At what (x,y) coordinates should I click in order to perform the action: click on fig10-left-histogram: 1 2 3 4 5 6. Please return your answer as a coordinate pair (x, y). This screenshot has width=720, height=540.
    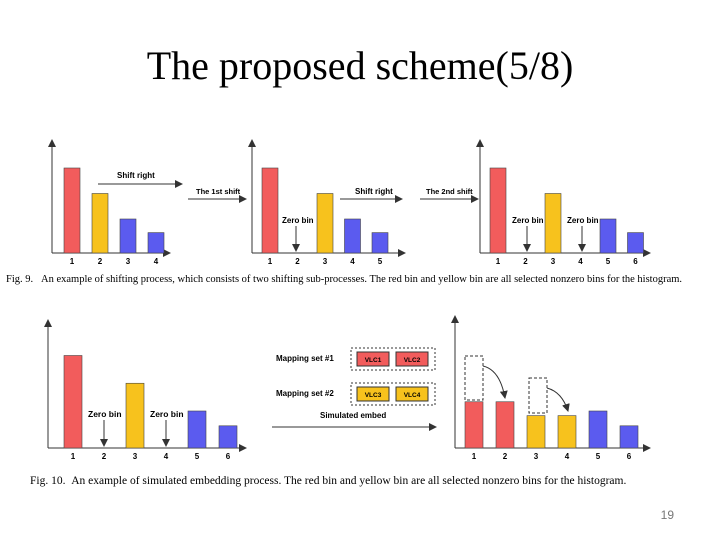
    Looking at the image, I should click on (145, 390).